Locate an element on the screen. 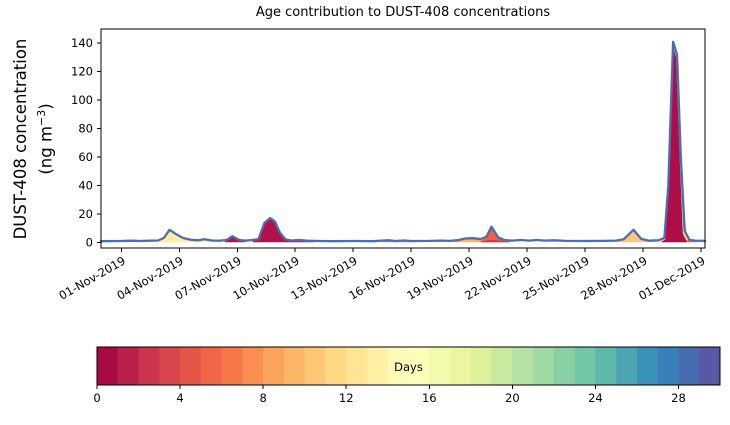  colorbar-tick-label: 24 is located at coordinates (595, 398).